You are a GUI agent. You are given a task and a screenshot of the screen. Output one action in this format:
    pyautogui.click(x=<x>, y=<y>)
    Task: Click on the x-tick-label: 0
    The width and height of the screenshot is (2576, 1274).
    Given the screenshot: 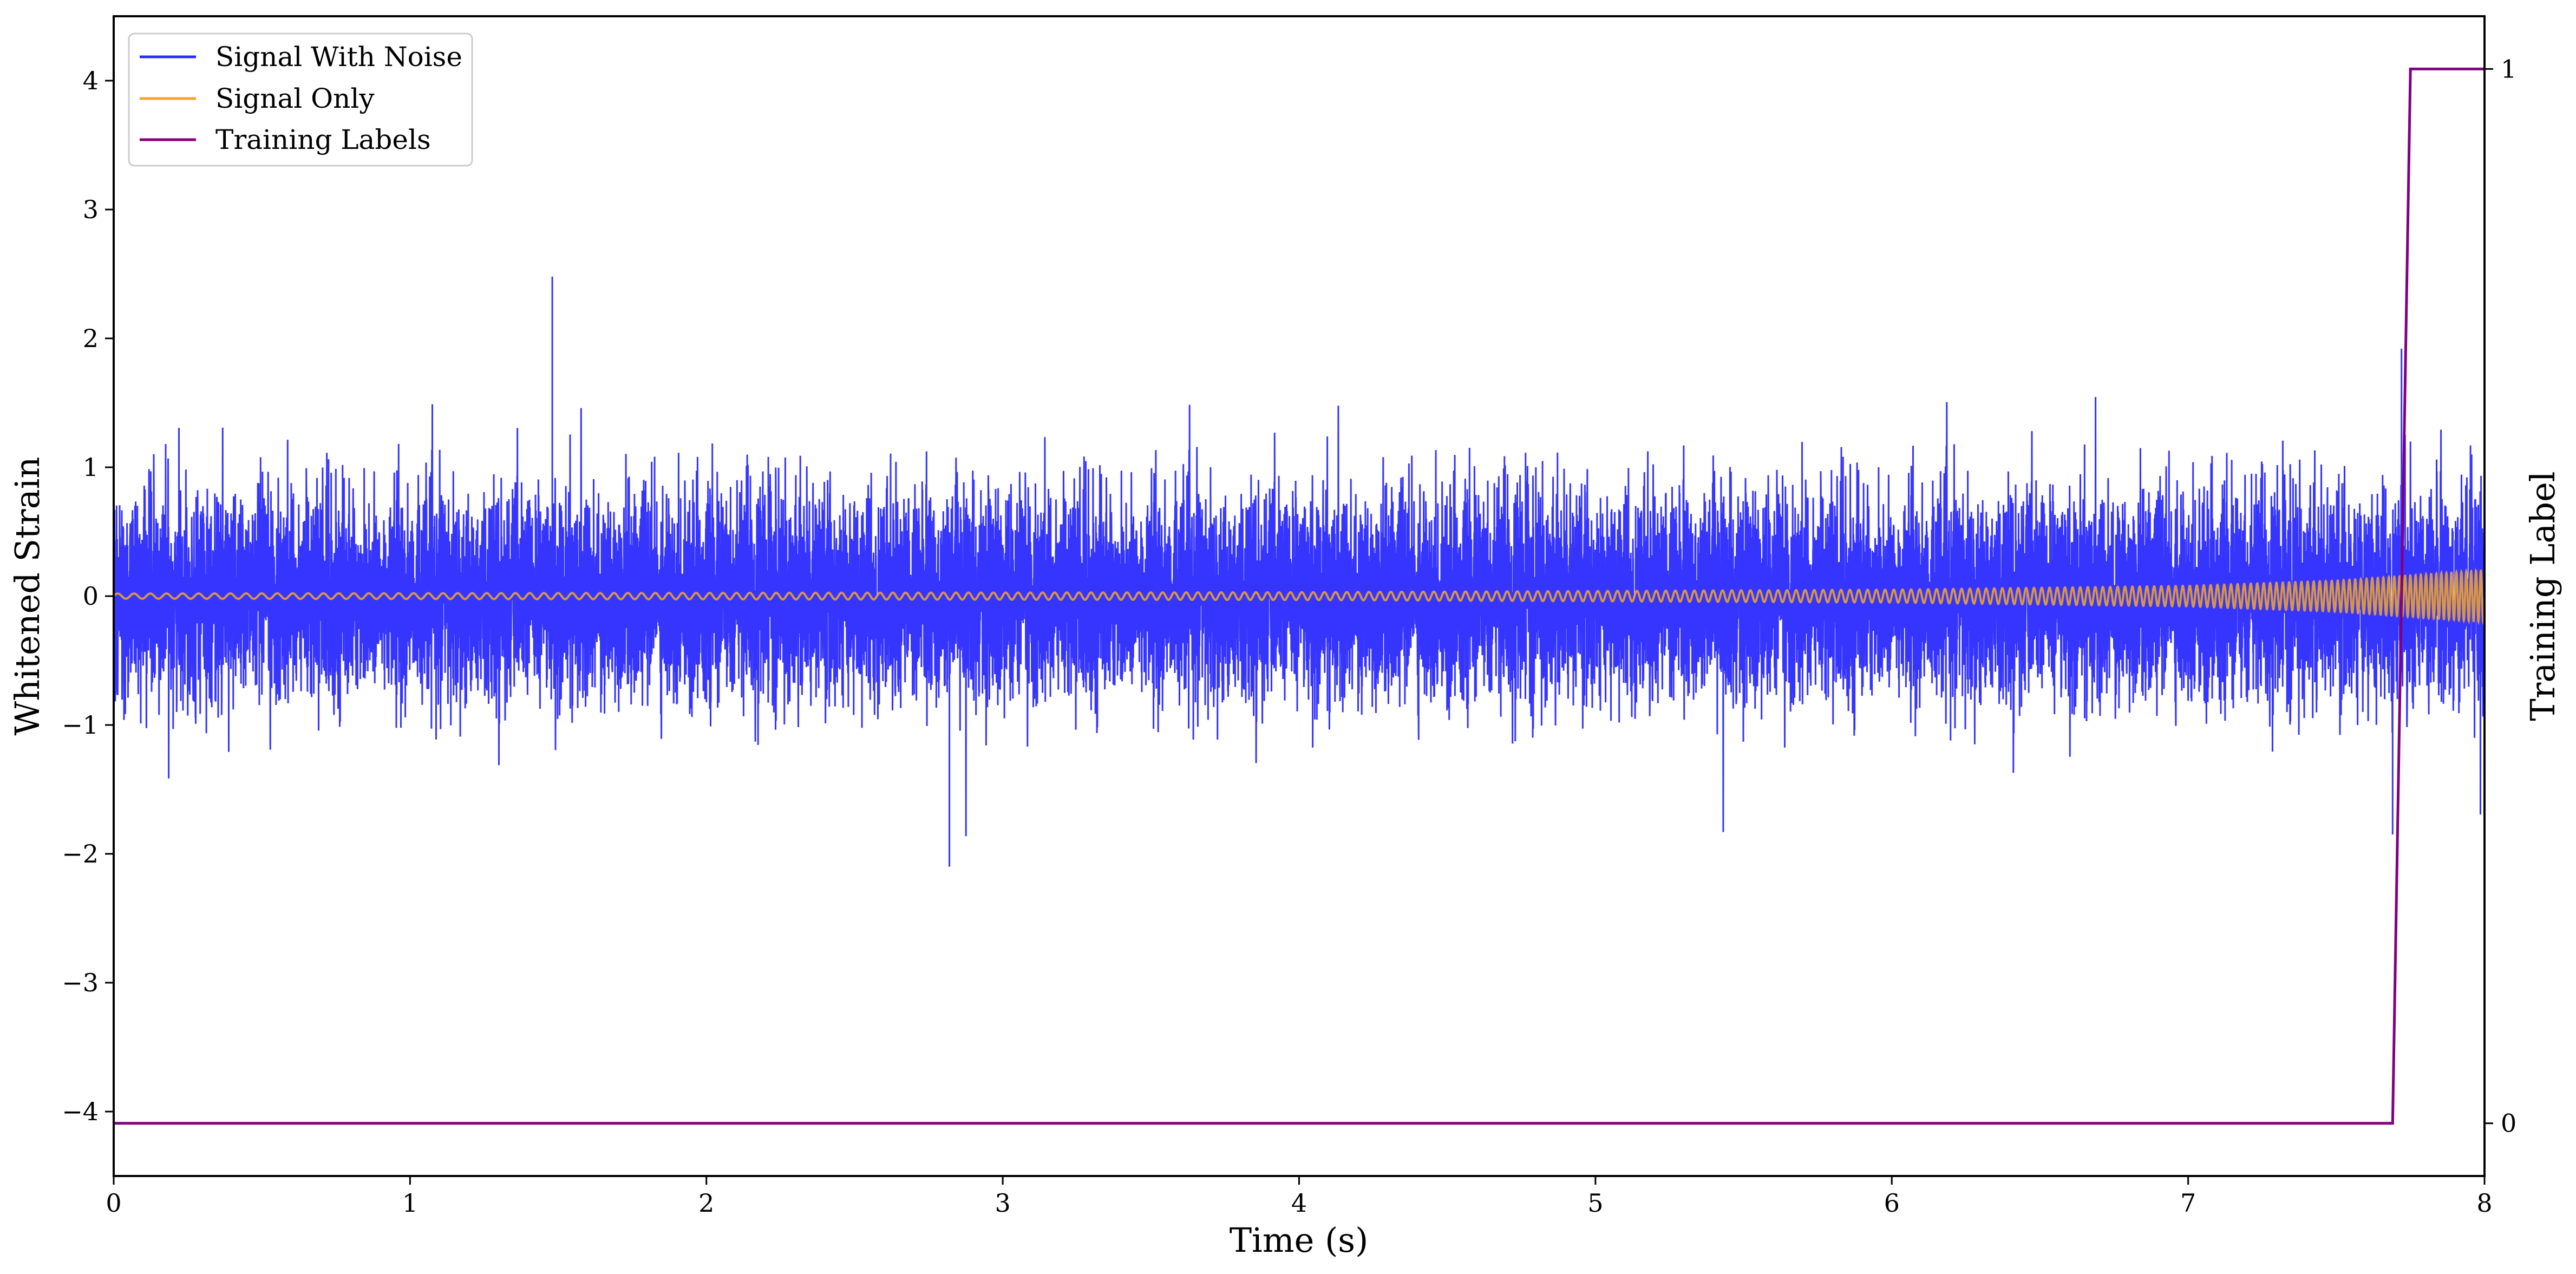 What is the action you would take?
    pyautogui.click(x=113, y=1203)
    